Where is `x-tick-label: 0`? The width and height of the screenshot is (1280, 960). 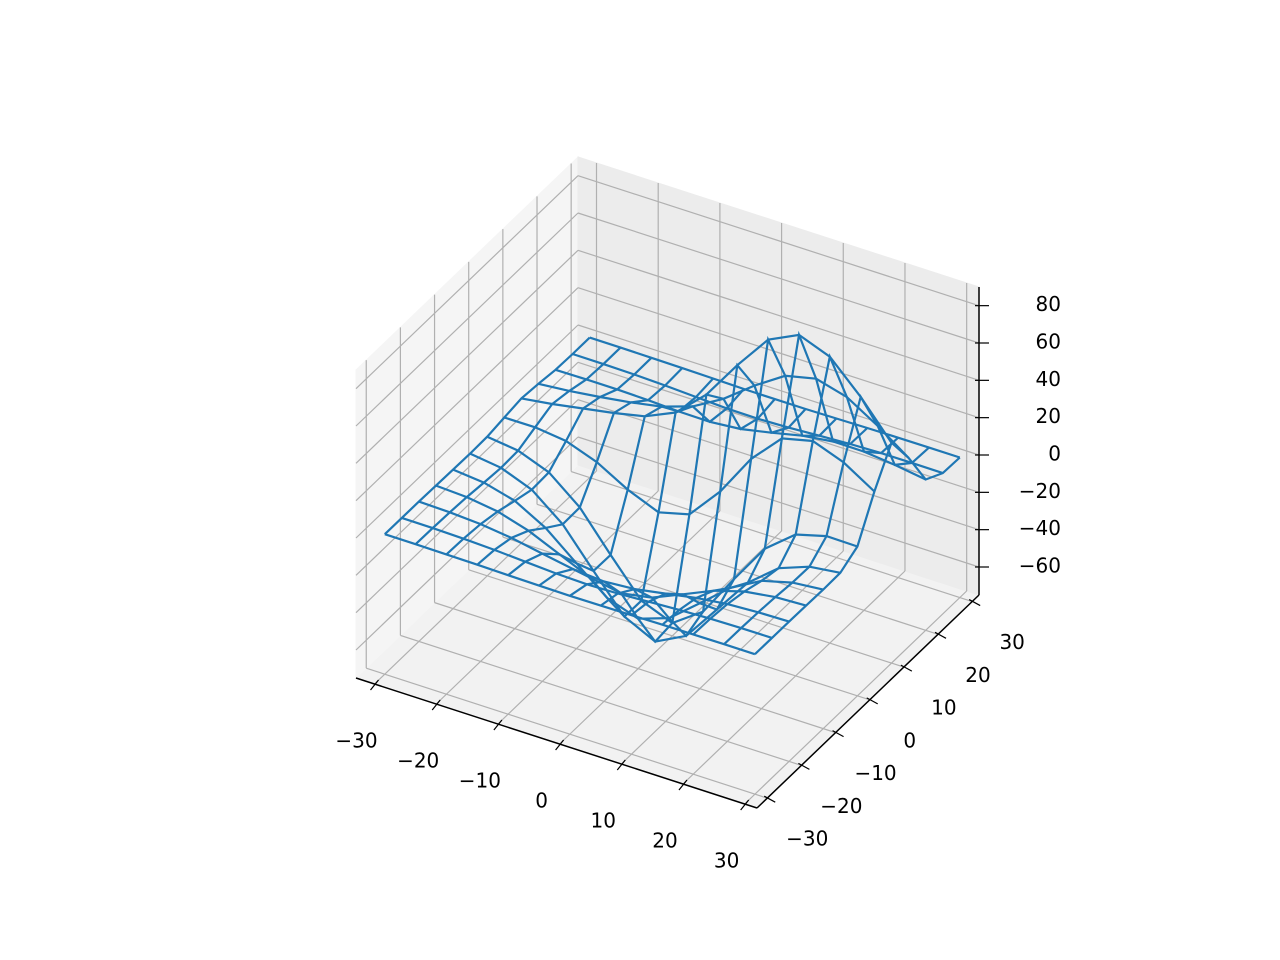
x-tick-label: 0 is located at coordinates (541, 801).